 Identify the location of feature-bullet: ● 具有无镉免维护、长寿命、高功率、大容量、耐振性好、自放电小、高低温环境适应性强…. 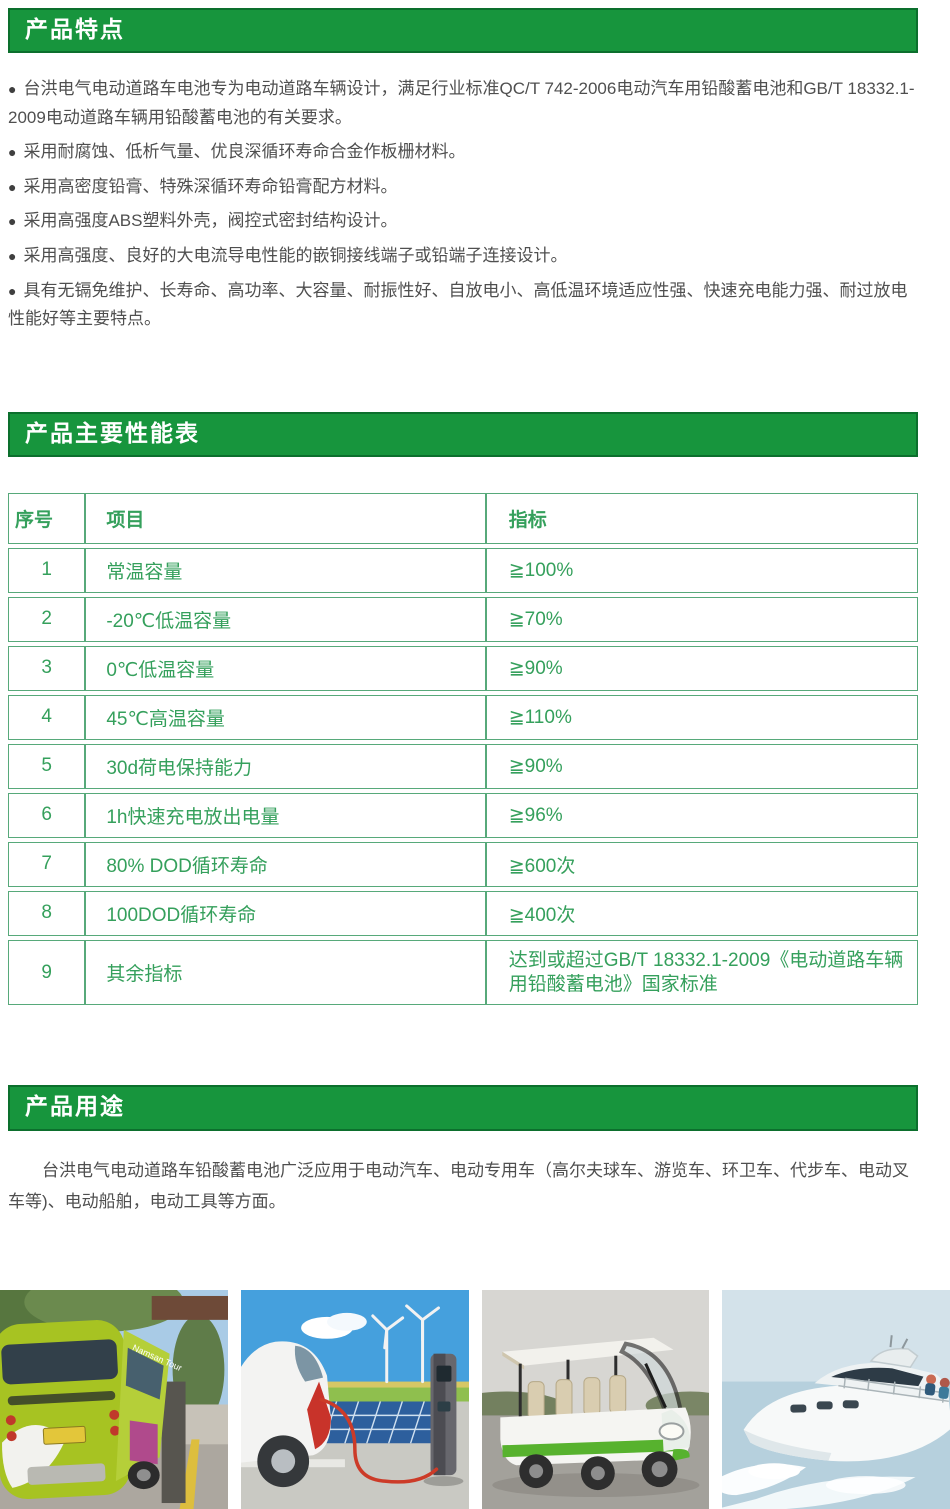
(458, 304).